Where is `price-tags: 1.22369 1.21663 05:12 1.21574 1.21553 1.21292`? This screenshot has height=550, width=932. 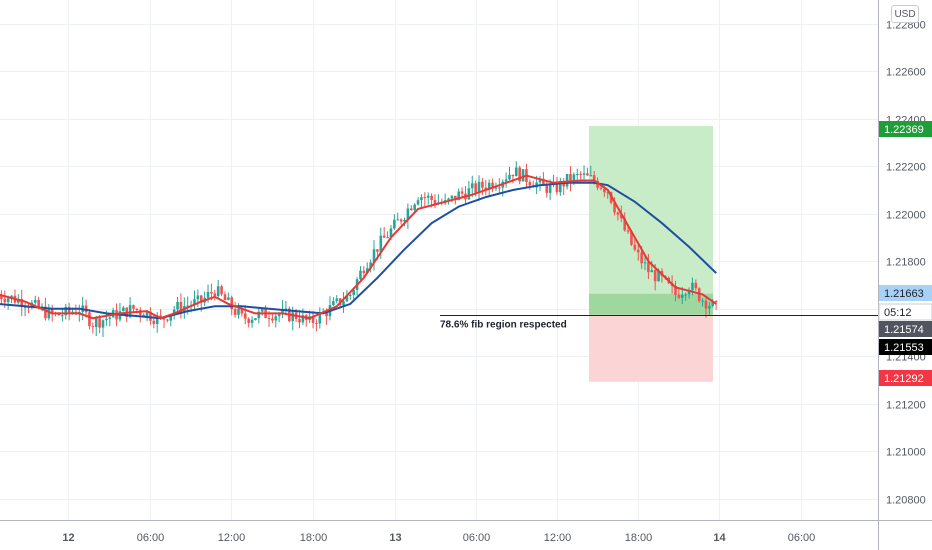 price-tags: 1.22369 1.21663 05:12 1.21574 1.21553 1.21292 is located at coordinates (905, 253).